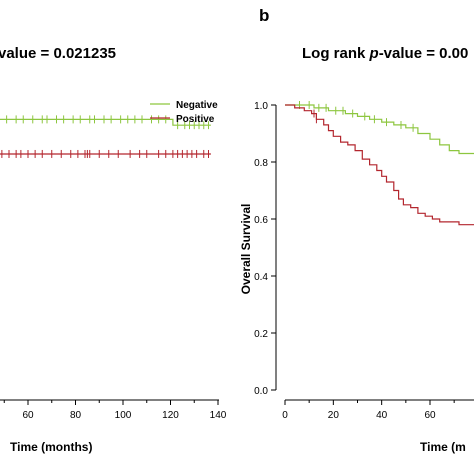  Describe the element at coordinates (123, 415) in the screenshot. I see `left-x-tick-label: 100` at that location.